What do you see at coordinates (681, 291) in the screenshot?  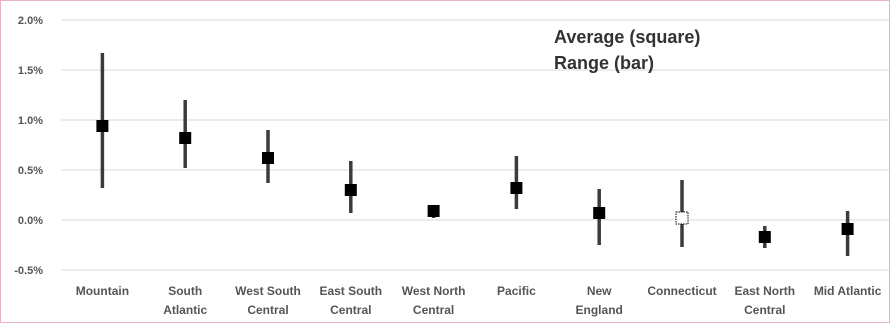 I see `category-label: Connecticut` at bounding box center [681, 291].